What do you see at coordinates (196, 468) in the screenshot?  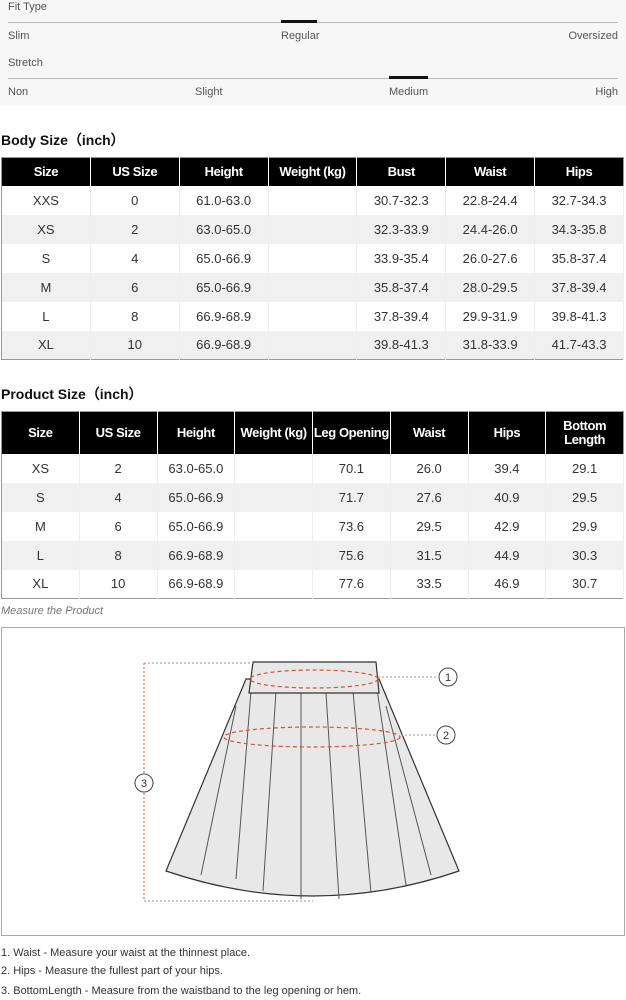 I see `table-cell: 63.0-65.0` at bounding box center [196, 468].